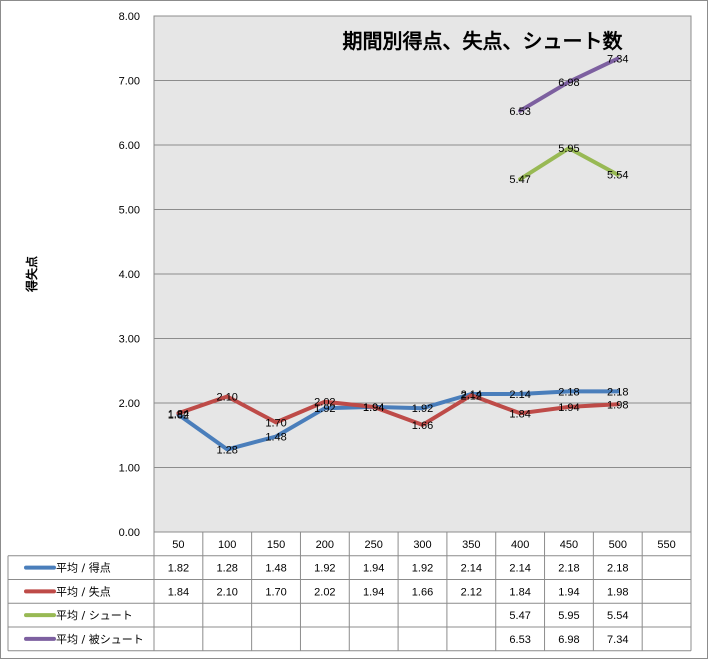 This screenshot has height=659, width=708. I want to click on table-cell-value: 2.12, so click(471, 592).